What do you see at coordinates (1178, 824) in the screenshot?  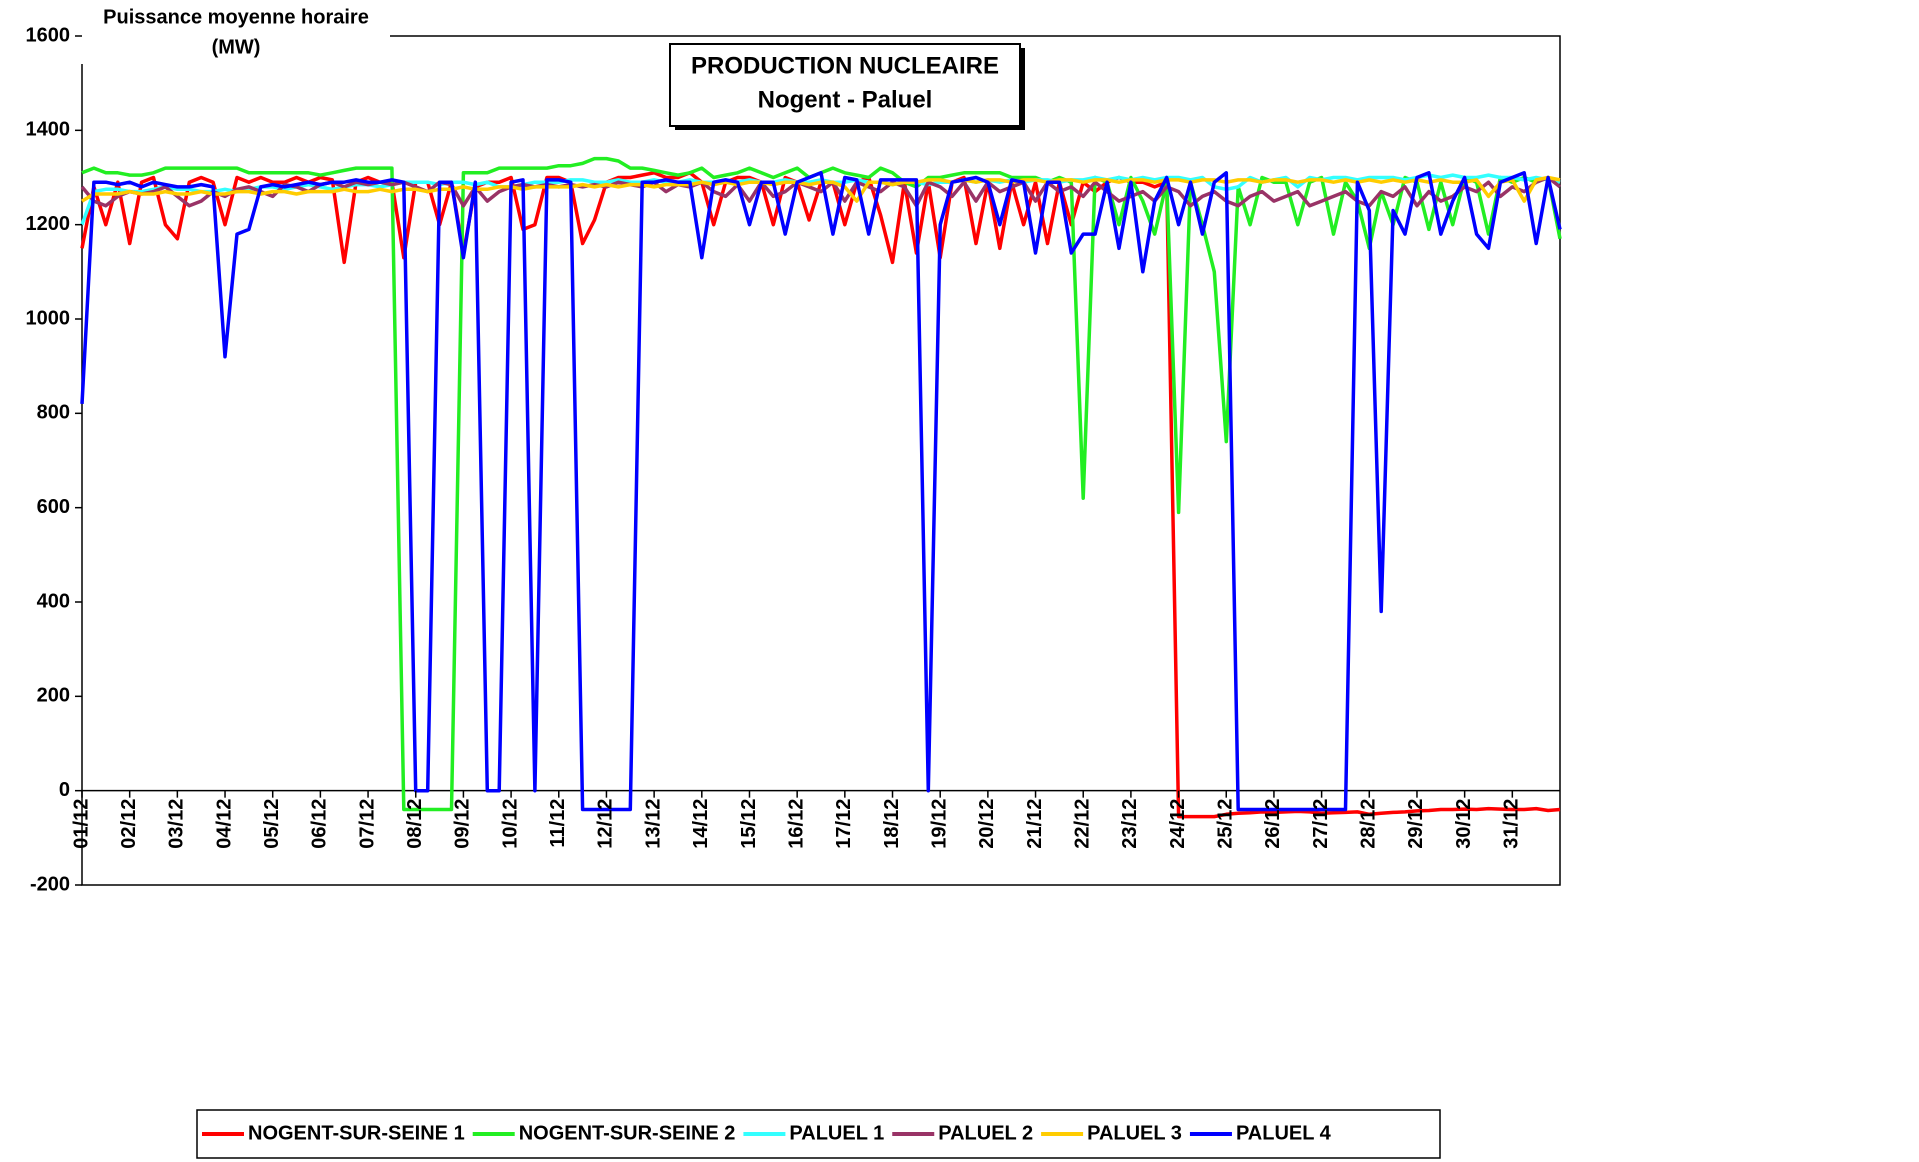 I see `x-tick-label: 24/12` at bounding box center [1178, 824].